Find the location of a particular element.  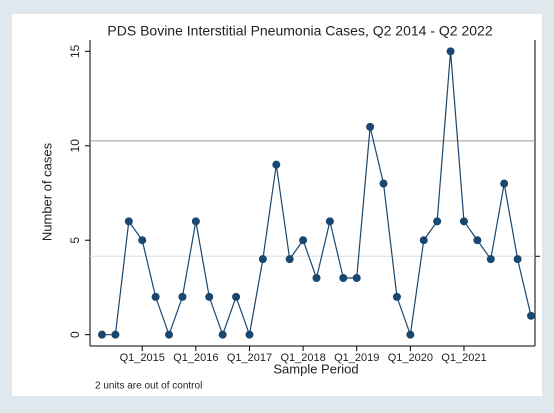

y-tick-label: 0 is located at coordinates (75, 334).